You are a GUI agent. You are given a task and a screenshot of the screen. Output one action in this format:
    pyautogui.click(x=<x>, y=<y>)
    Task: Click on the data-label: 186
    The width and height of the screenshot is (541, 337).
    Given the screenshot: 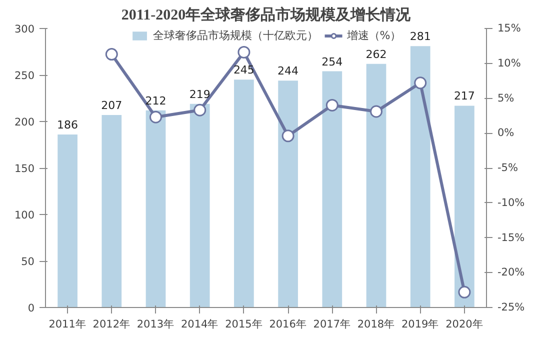 What is the action you would take?
    pyautogui.click(x=67, y=125)
    